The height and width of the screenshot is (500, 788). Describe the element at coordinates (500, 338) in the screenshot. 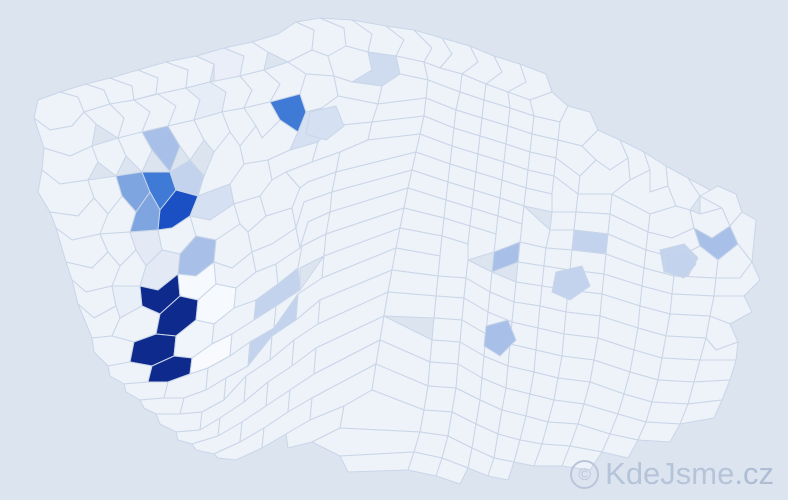

I see `district-blansko-highlight` at that location.